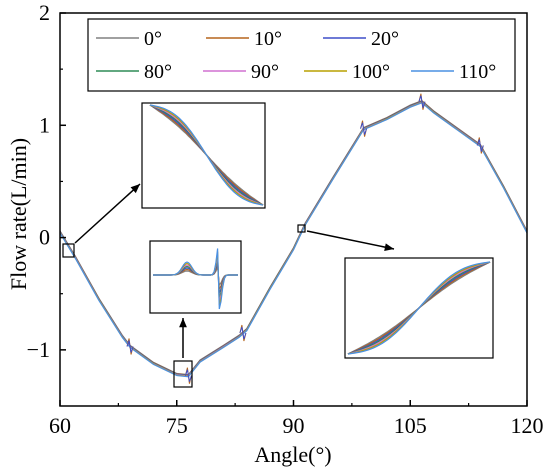  What do you see at coordinates (44, 124) in the screenshot?
I see `y-tick-label: 1` at bounding box center [44, 124].